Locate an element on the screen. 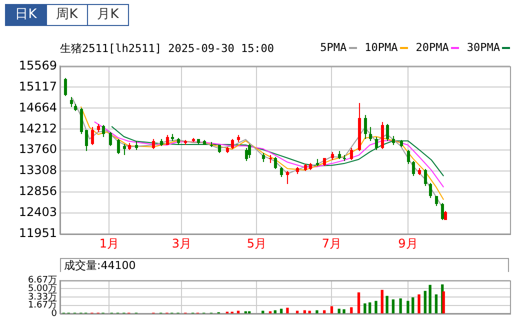 The height and width of the screenshot is (324, 519). x-tick-label: 9月 is located at coordinates (408, 243).